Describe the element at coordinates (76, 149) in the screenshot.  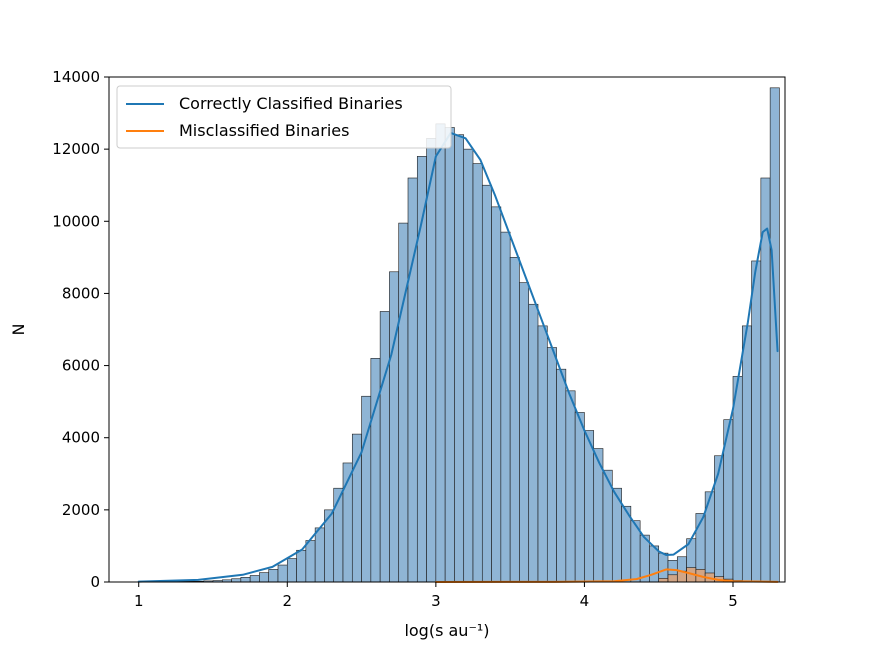
I see `y-tick-label: 12000` at that location.